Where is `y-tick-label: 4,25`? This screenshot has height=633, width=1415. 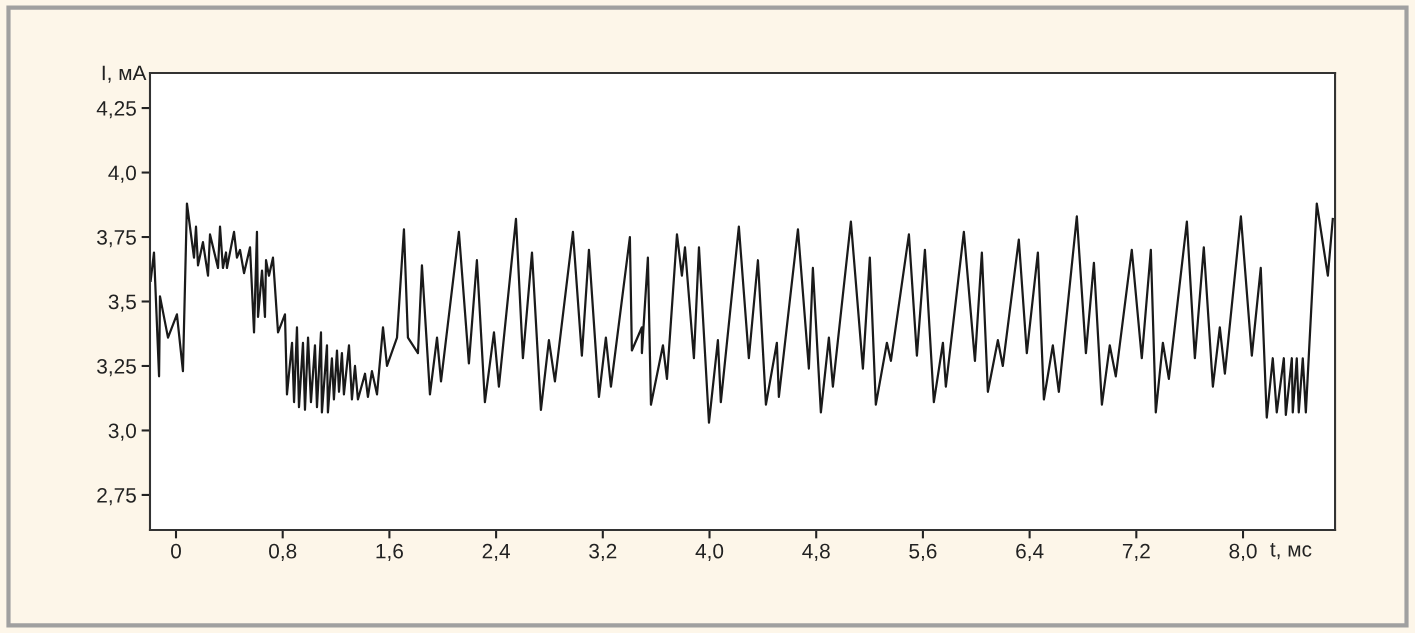 y-tick-label: 4,25 is located at coordinates (116, 110).